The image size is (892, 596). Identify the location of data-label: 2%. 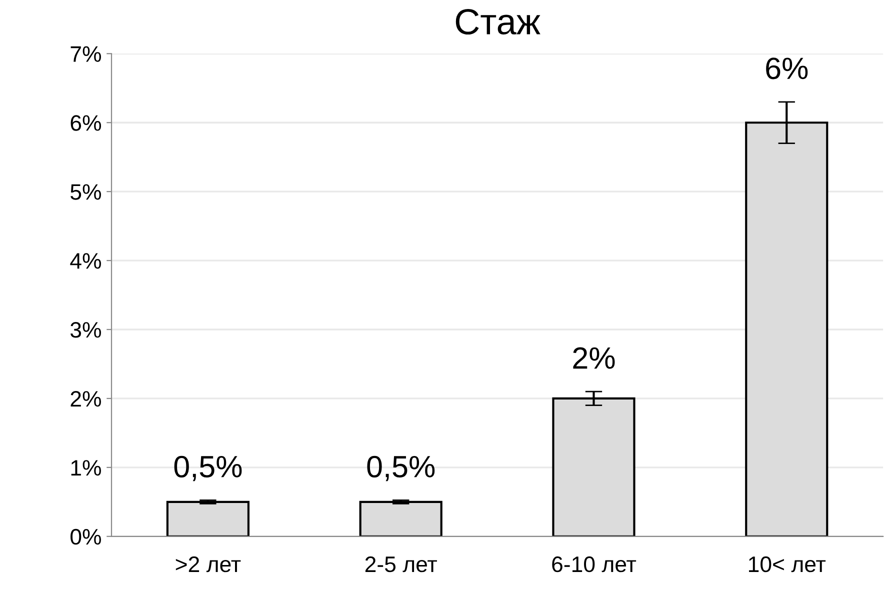
(594, 358).